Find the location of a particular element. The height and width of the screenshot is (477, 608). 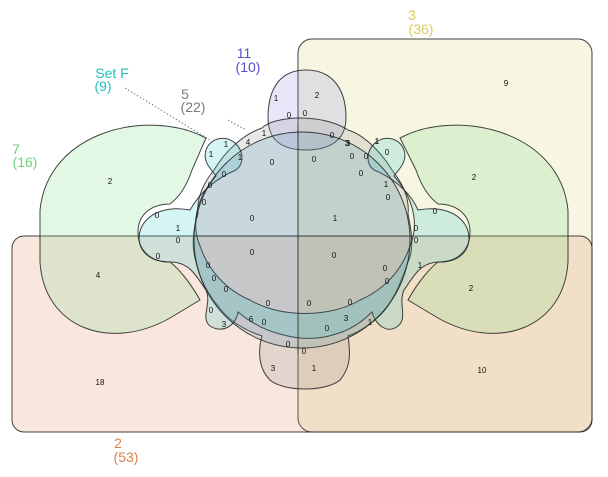

region-count: 9 is located at coordinates (506, 83).